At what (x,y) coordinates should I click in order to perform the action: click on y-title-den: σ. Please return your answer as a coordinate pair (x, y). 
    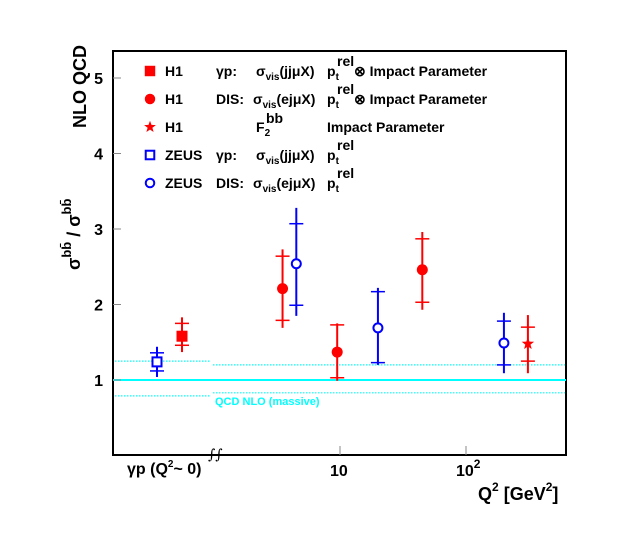
    Looking at the image, I should click on (74, 220).